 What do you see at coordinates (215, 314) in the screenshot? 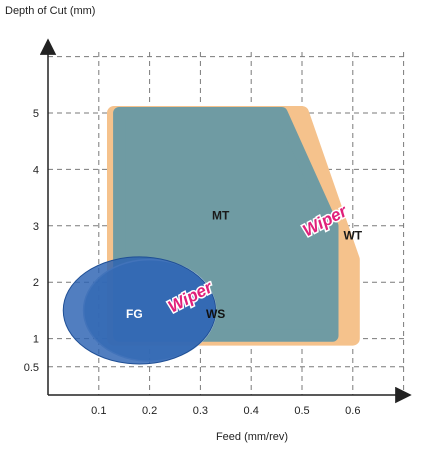
I see `region-label-ws: WS` at bounding box center [215, 314].